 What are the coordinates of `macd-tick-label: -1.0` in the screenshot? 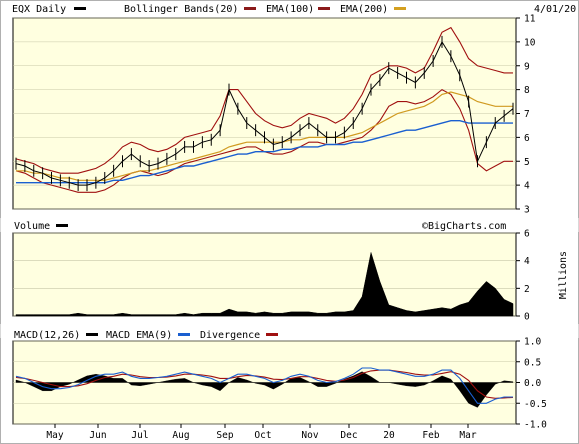 It's located at (535, 425).